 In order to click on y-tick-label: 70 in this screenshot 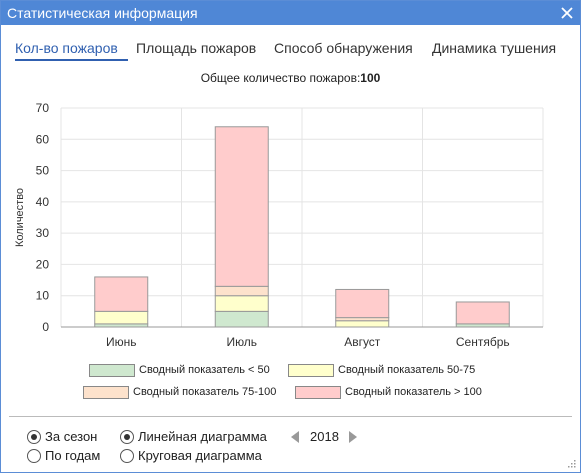, I will do `click(43, 108)`.